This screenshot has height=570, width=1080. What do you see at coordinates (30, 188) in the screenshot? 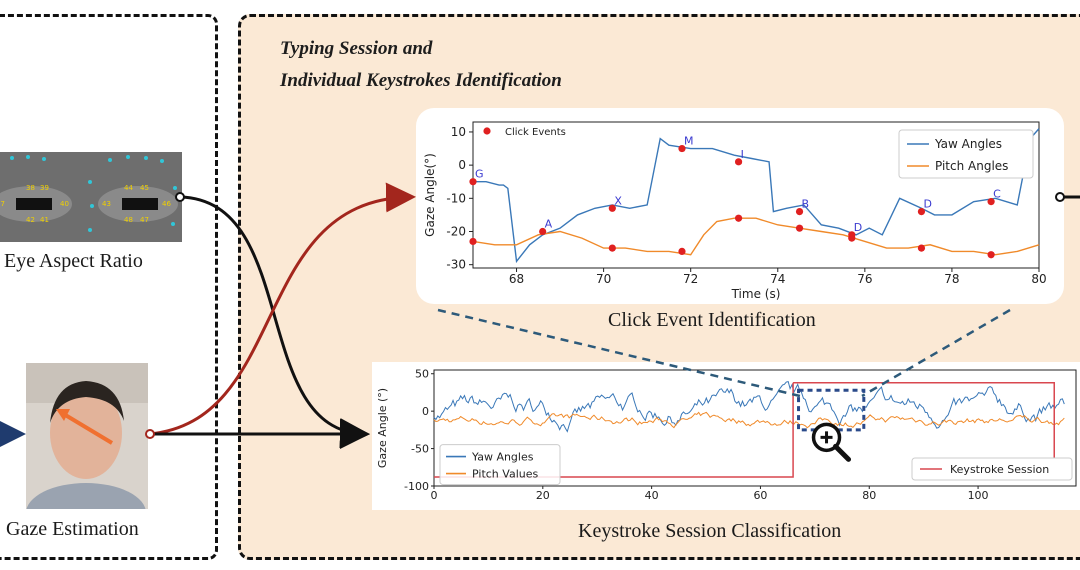
I see `eye-label-38: 38` at bounding box center [30, 188].